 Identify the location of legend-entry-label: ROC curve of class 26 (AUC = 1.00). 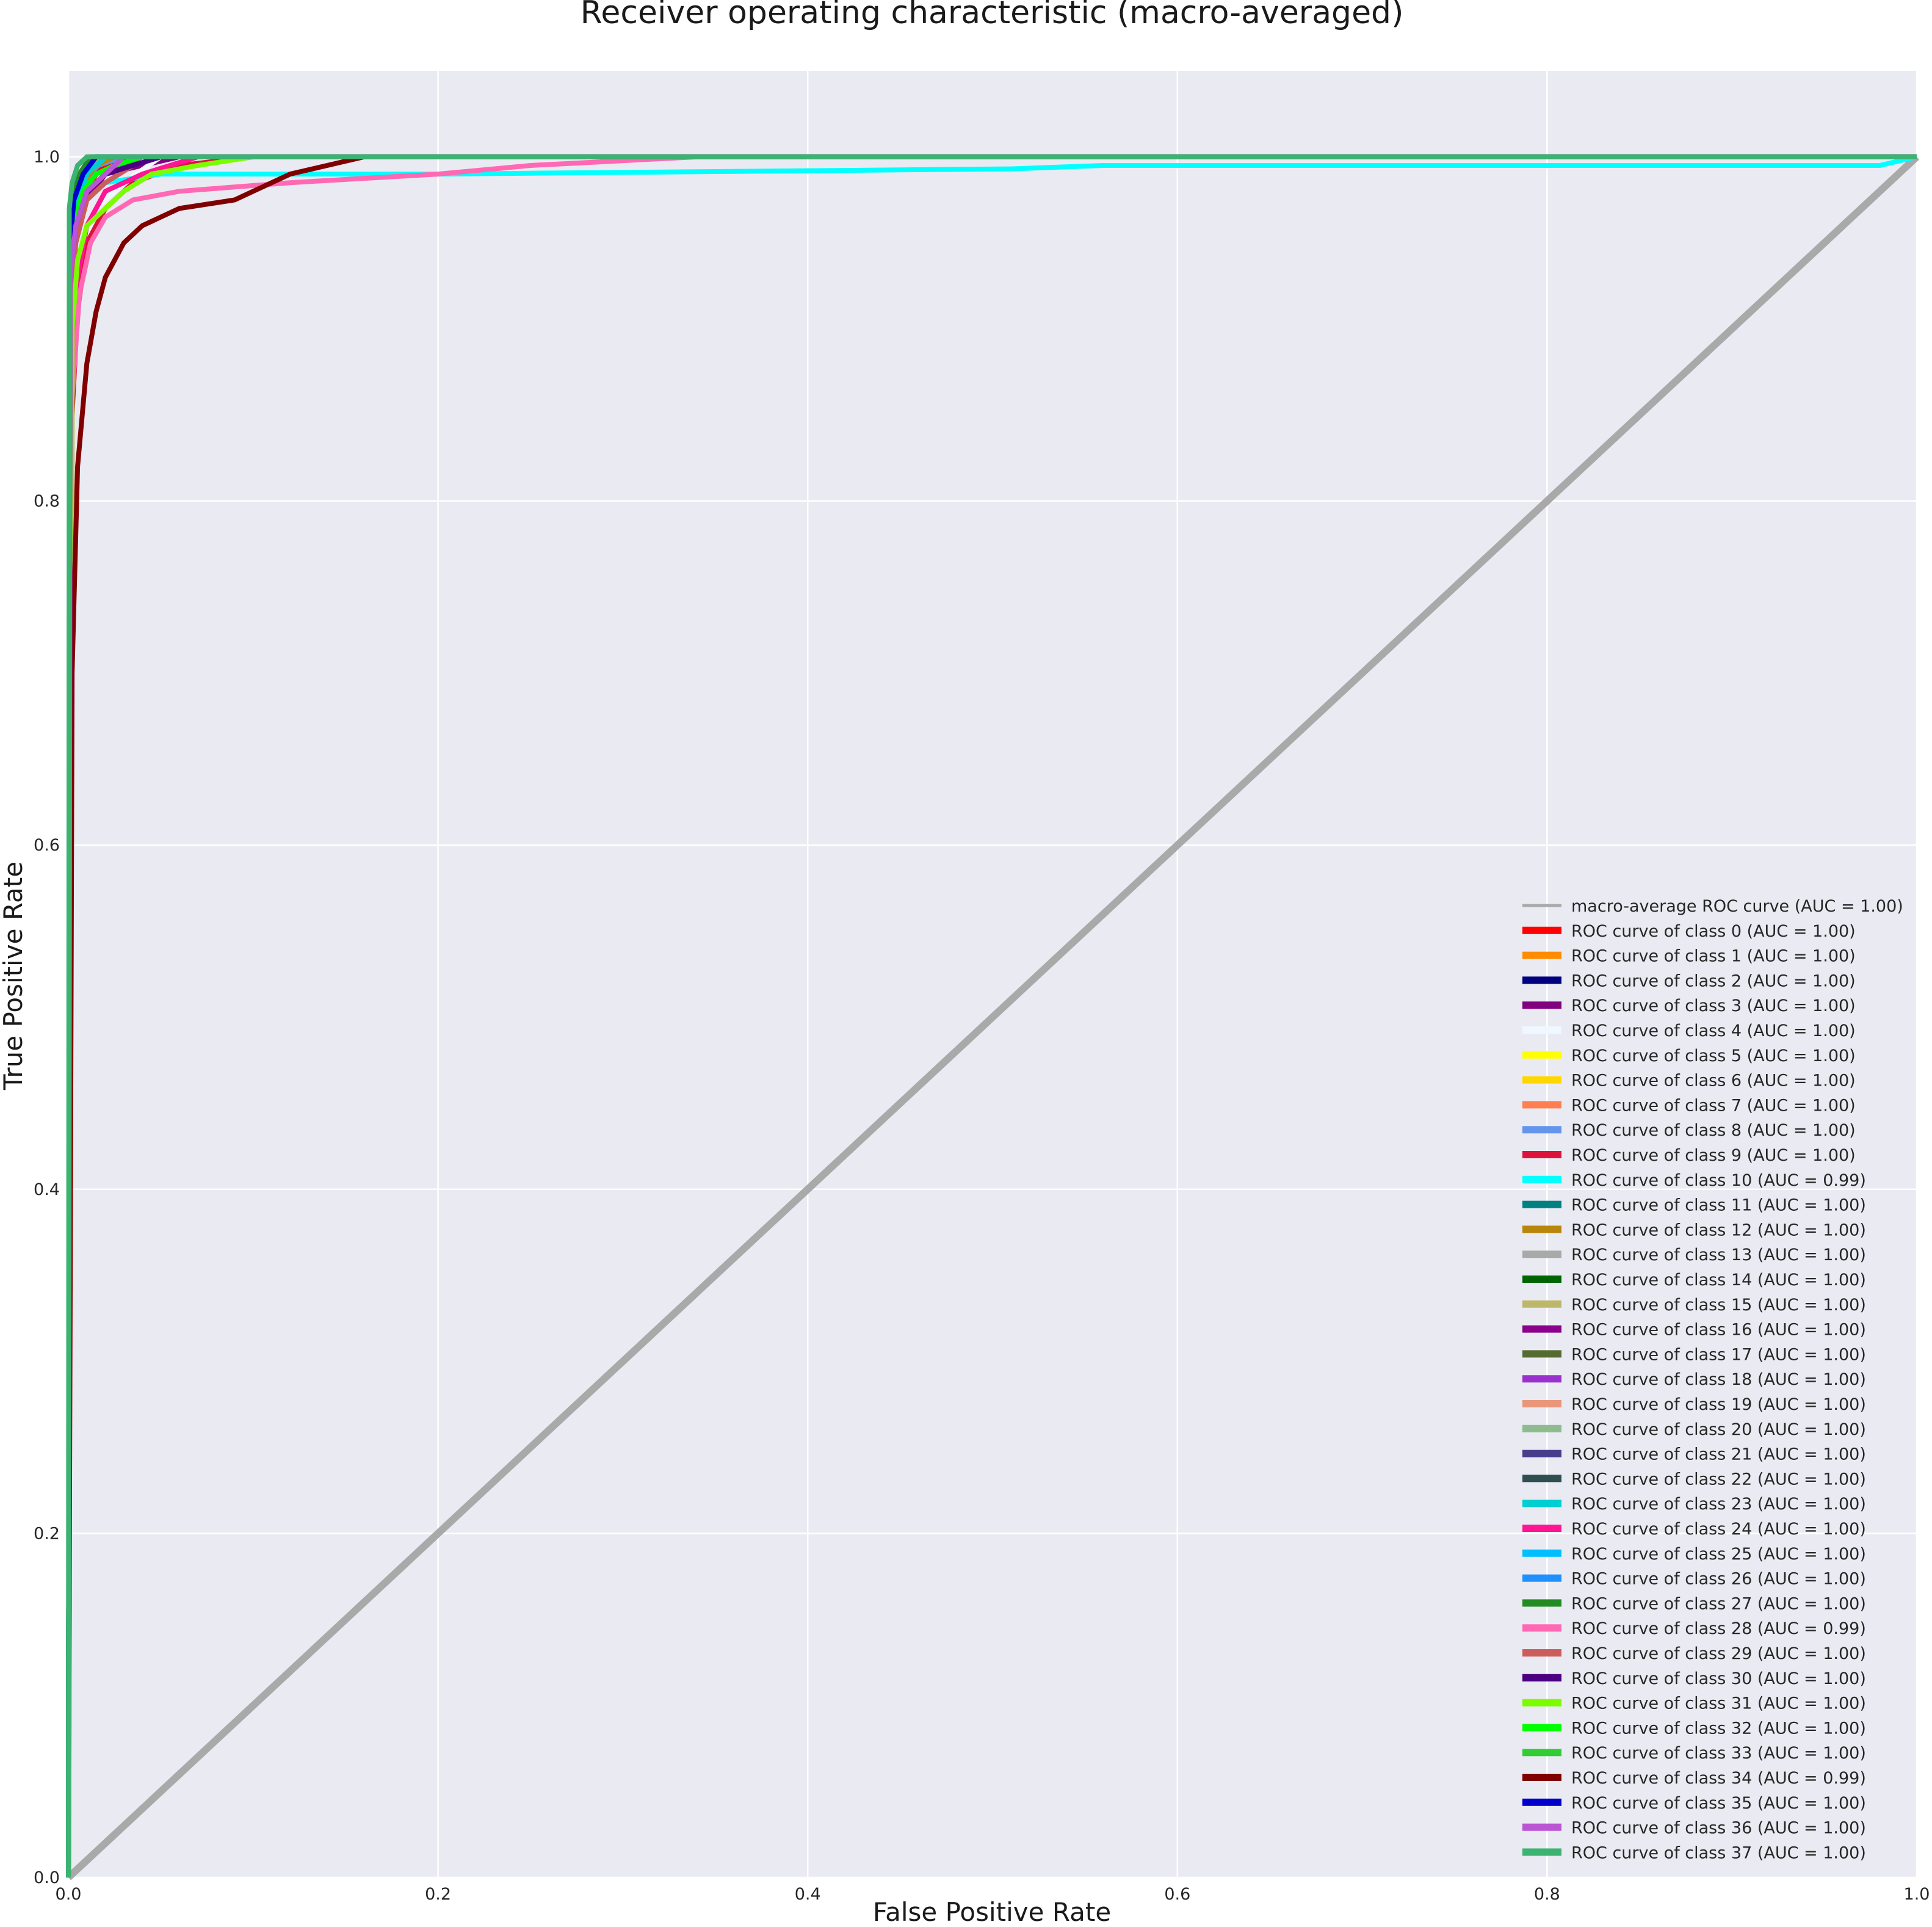
(1718, 1579).